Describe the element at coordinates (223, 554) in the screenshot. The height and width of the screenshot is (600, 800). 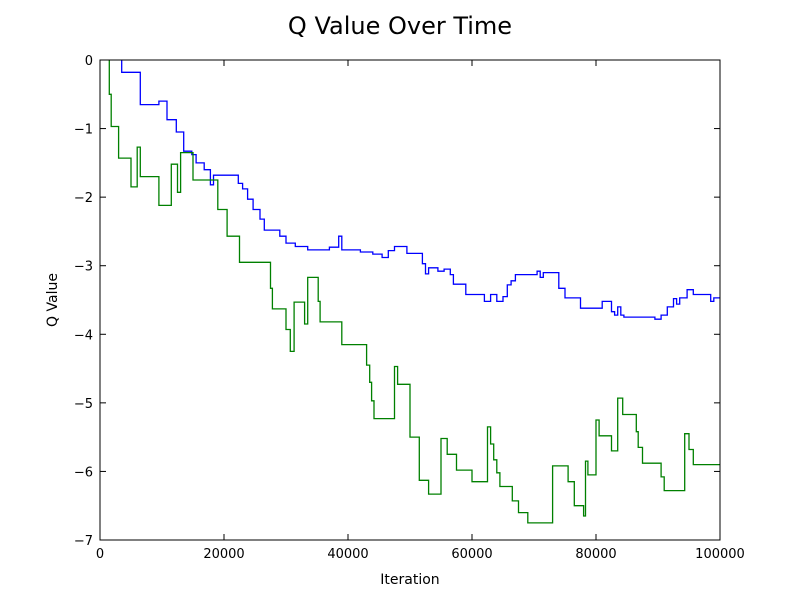
I see `x-tick-label: 20000` at that location.